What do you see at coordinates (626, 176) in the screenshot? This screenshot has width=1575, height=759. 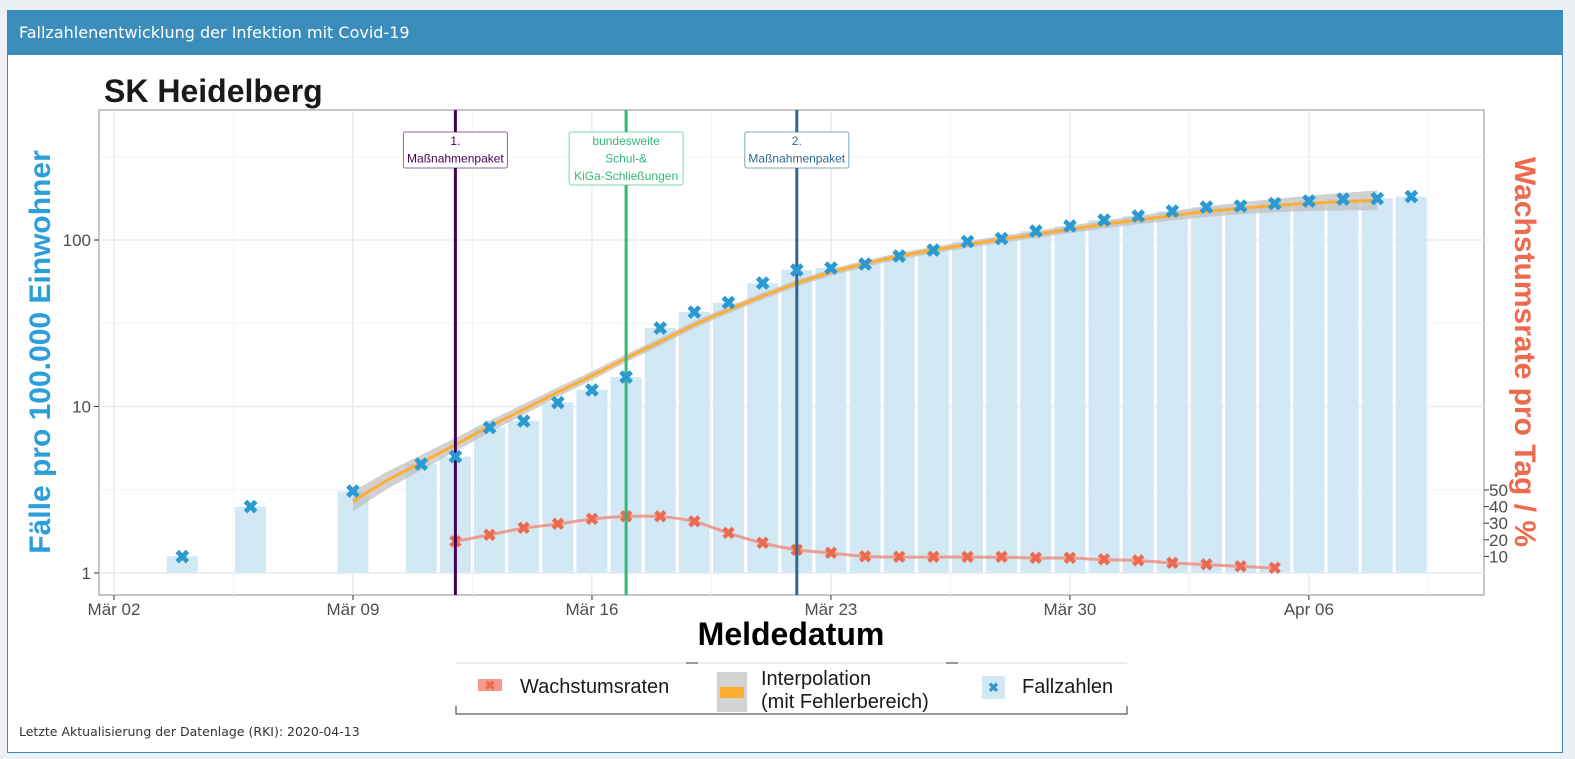 I see `annotation-label: KiGa-Schließungen` at bounding box center [626, 176].